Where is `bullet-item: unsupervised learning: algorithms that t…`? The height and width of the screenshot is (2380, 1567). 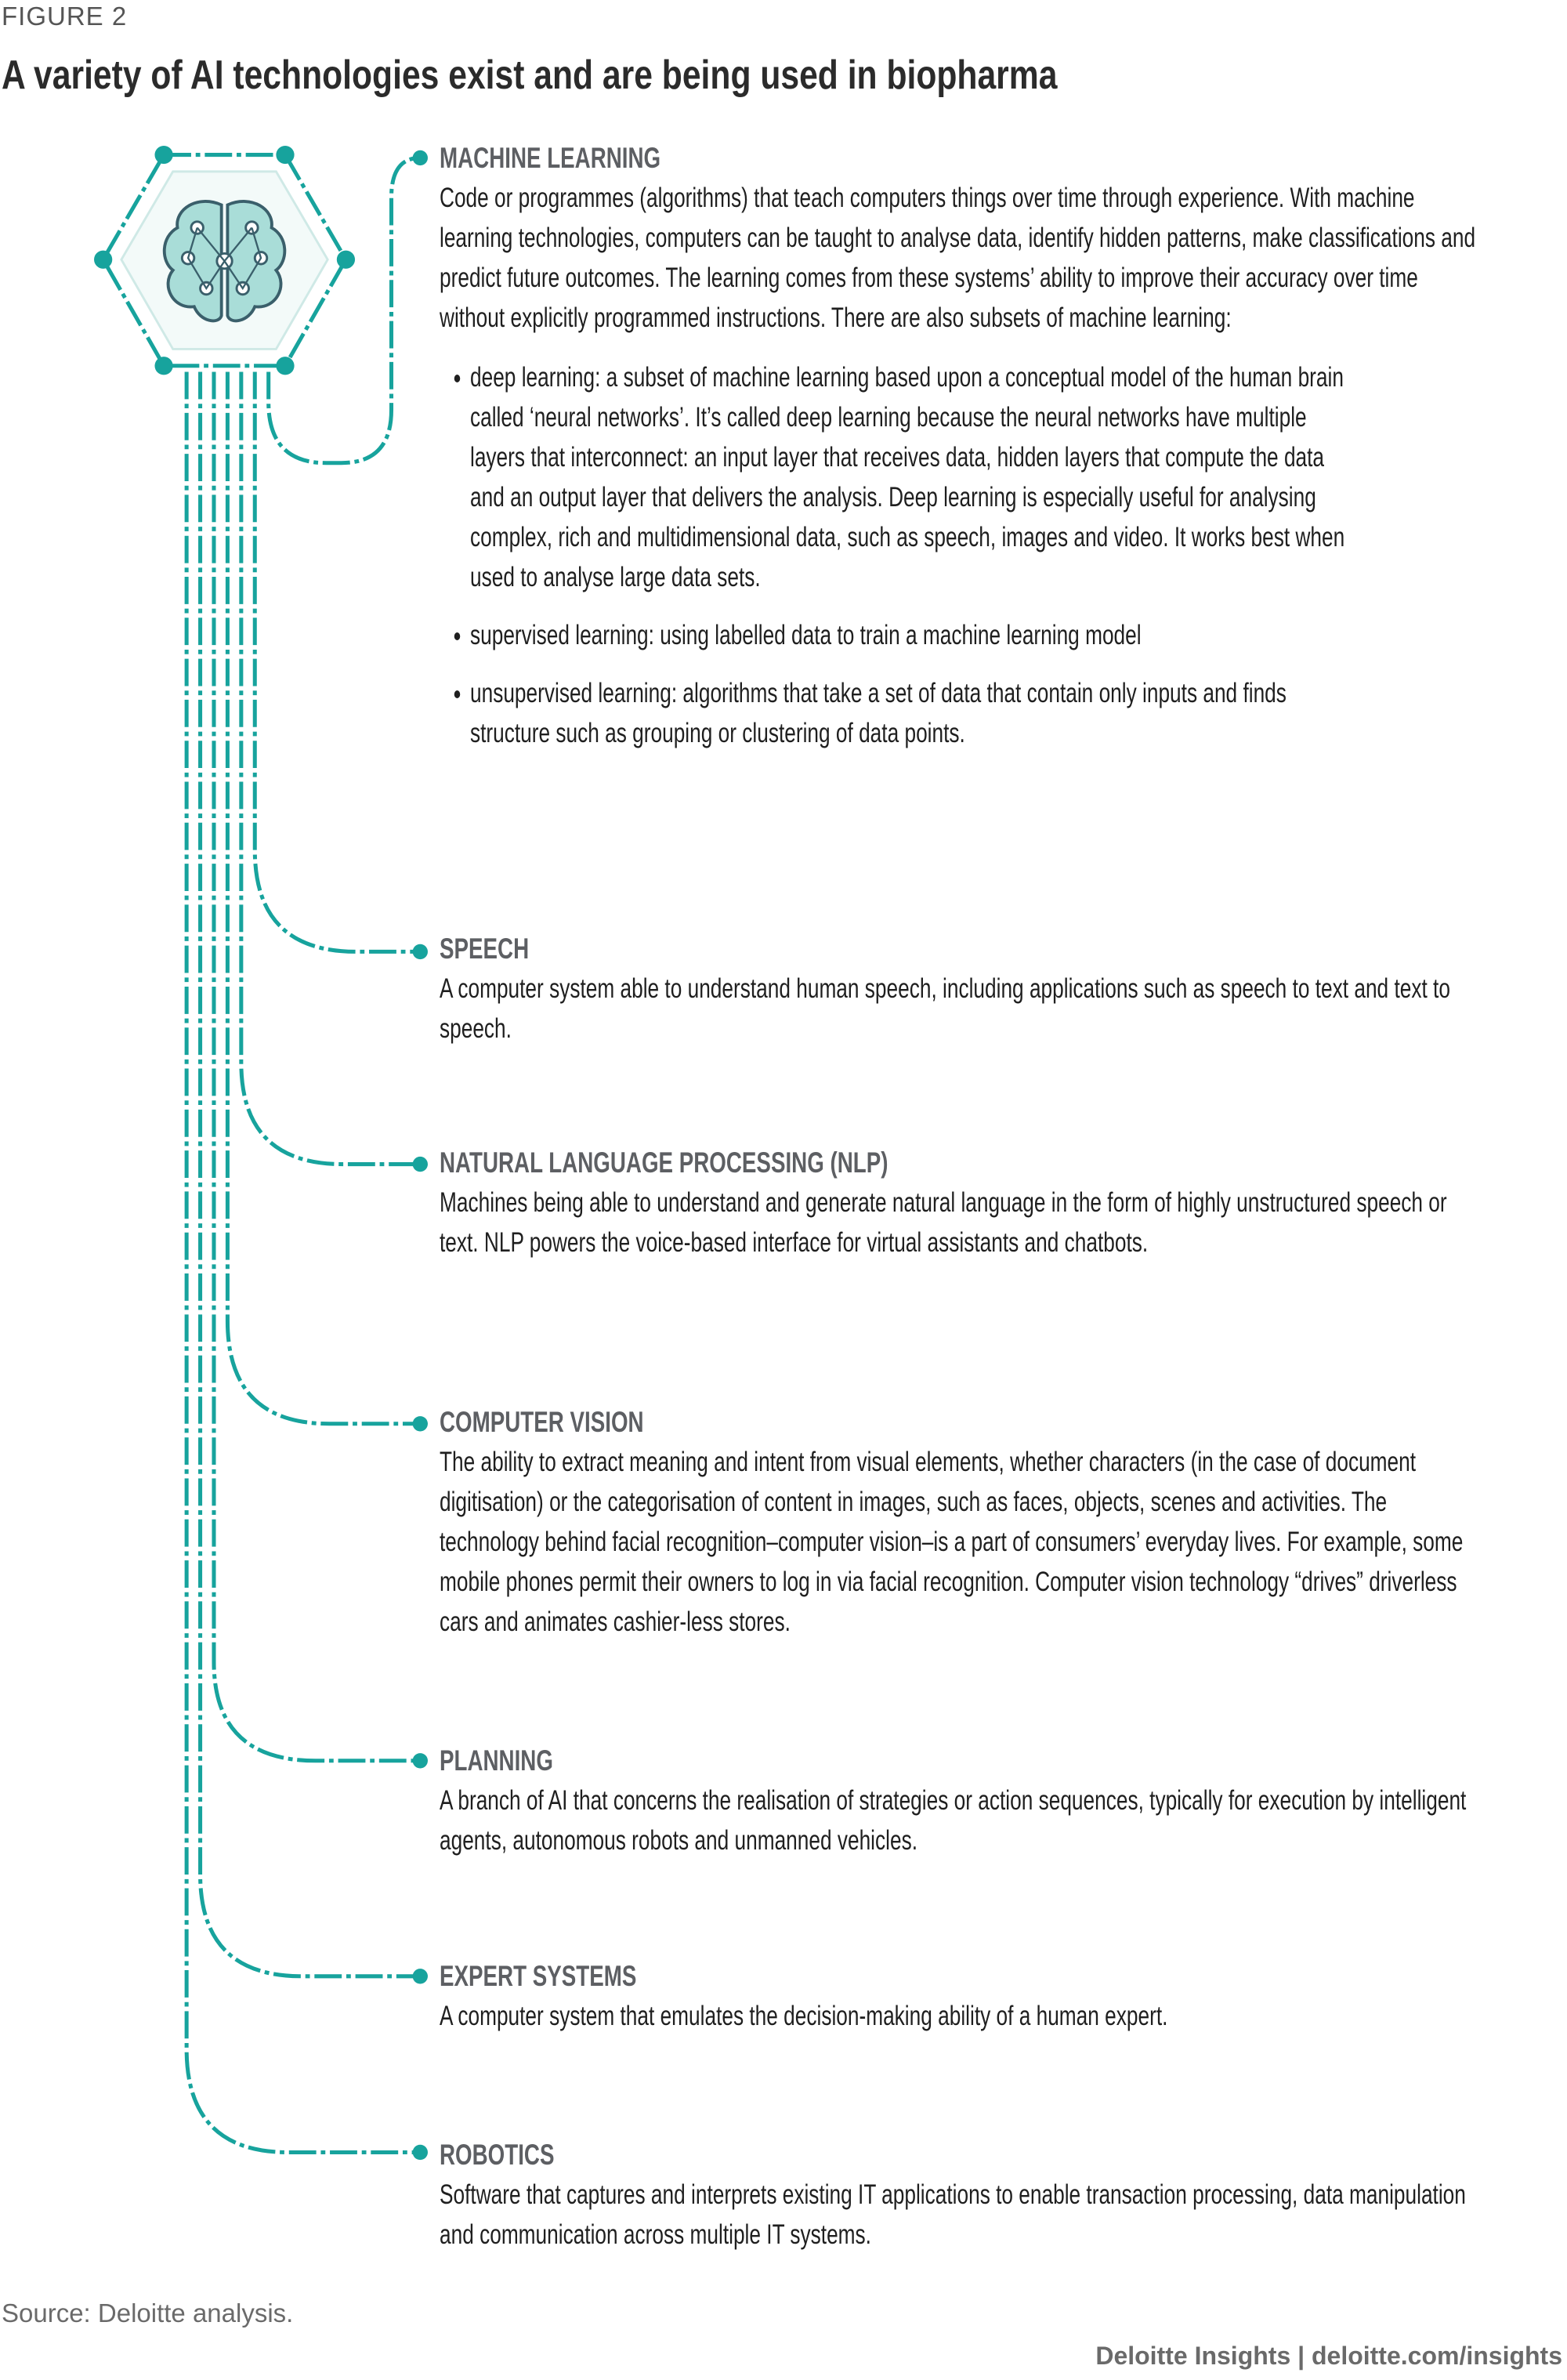
bullet-item: unsupervised learning: algorithms that t… is located at coordinates (916, 713).